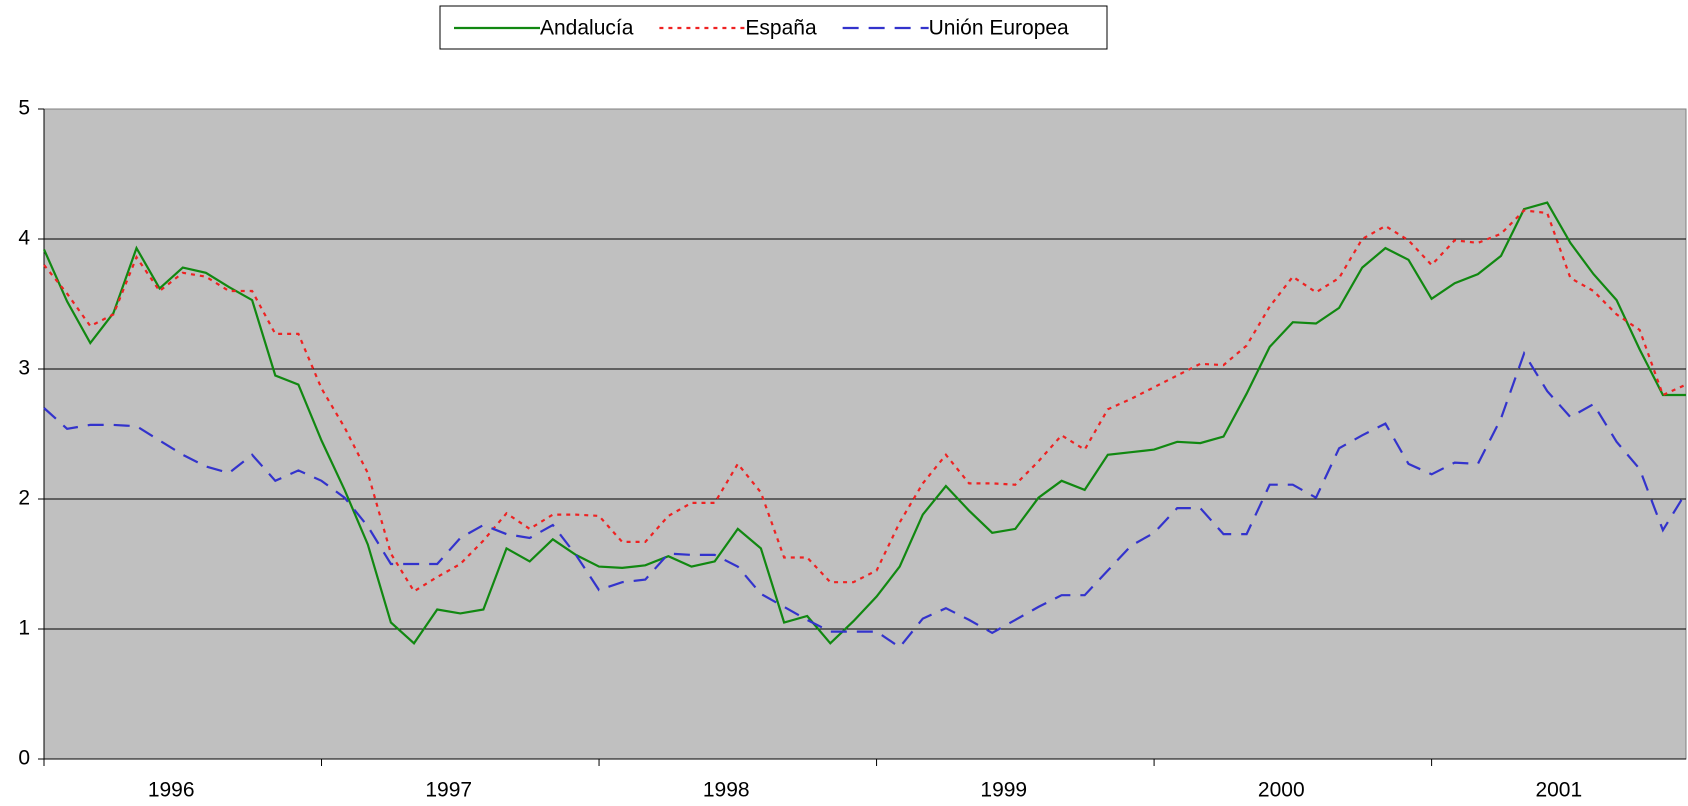 The image size is (1688, 806). Describe the element at coordinates (24, 758) in the screenshot. I see `y-tick-label: 0` at that location.